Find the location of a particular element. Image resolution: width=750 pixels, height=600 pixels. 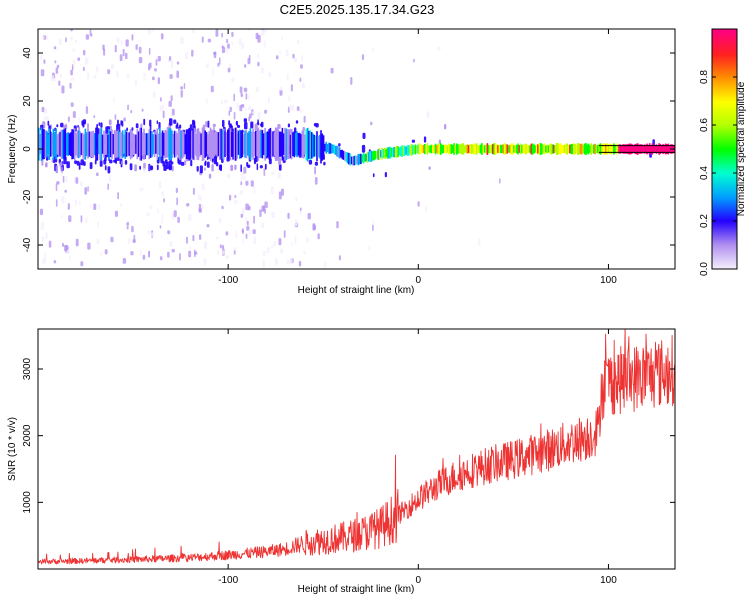

spectrogram-y-tick-label: 20 is located at coordinates (27, 101).